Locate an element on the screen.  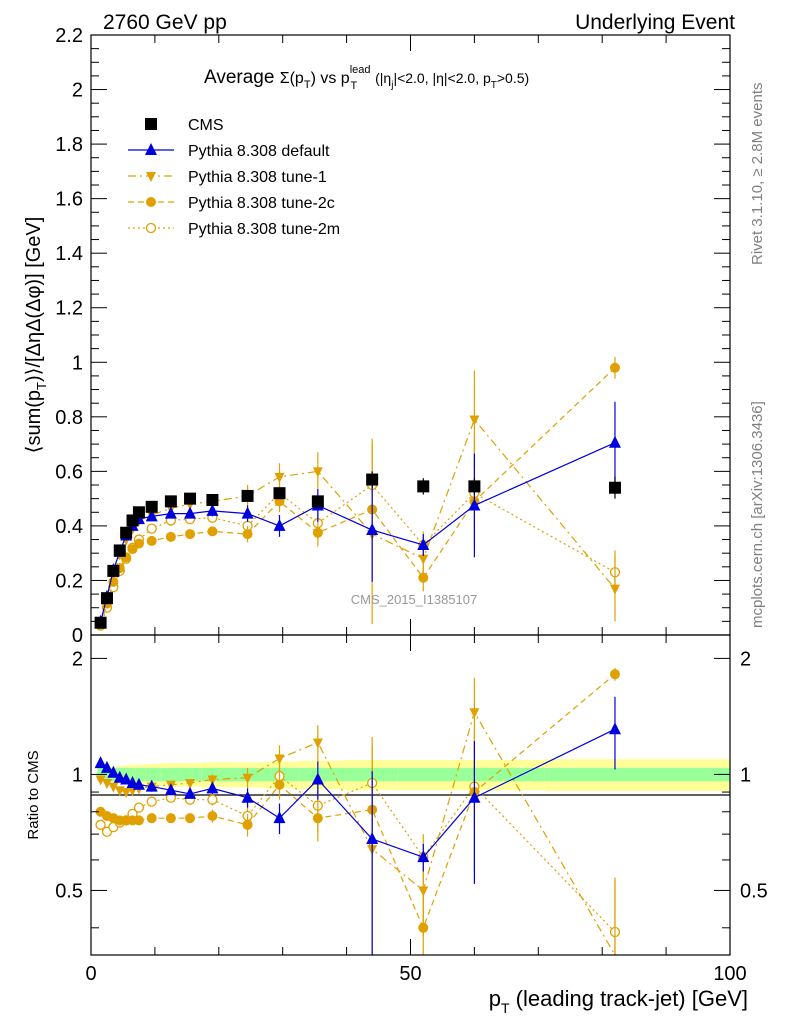
ratio-y-tick-label-right: 2 is located at coordinates (745, 659).